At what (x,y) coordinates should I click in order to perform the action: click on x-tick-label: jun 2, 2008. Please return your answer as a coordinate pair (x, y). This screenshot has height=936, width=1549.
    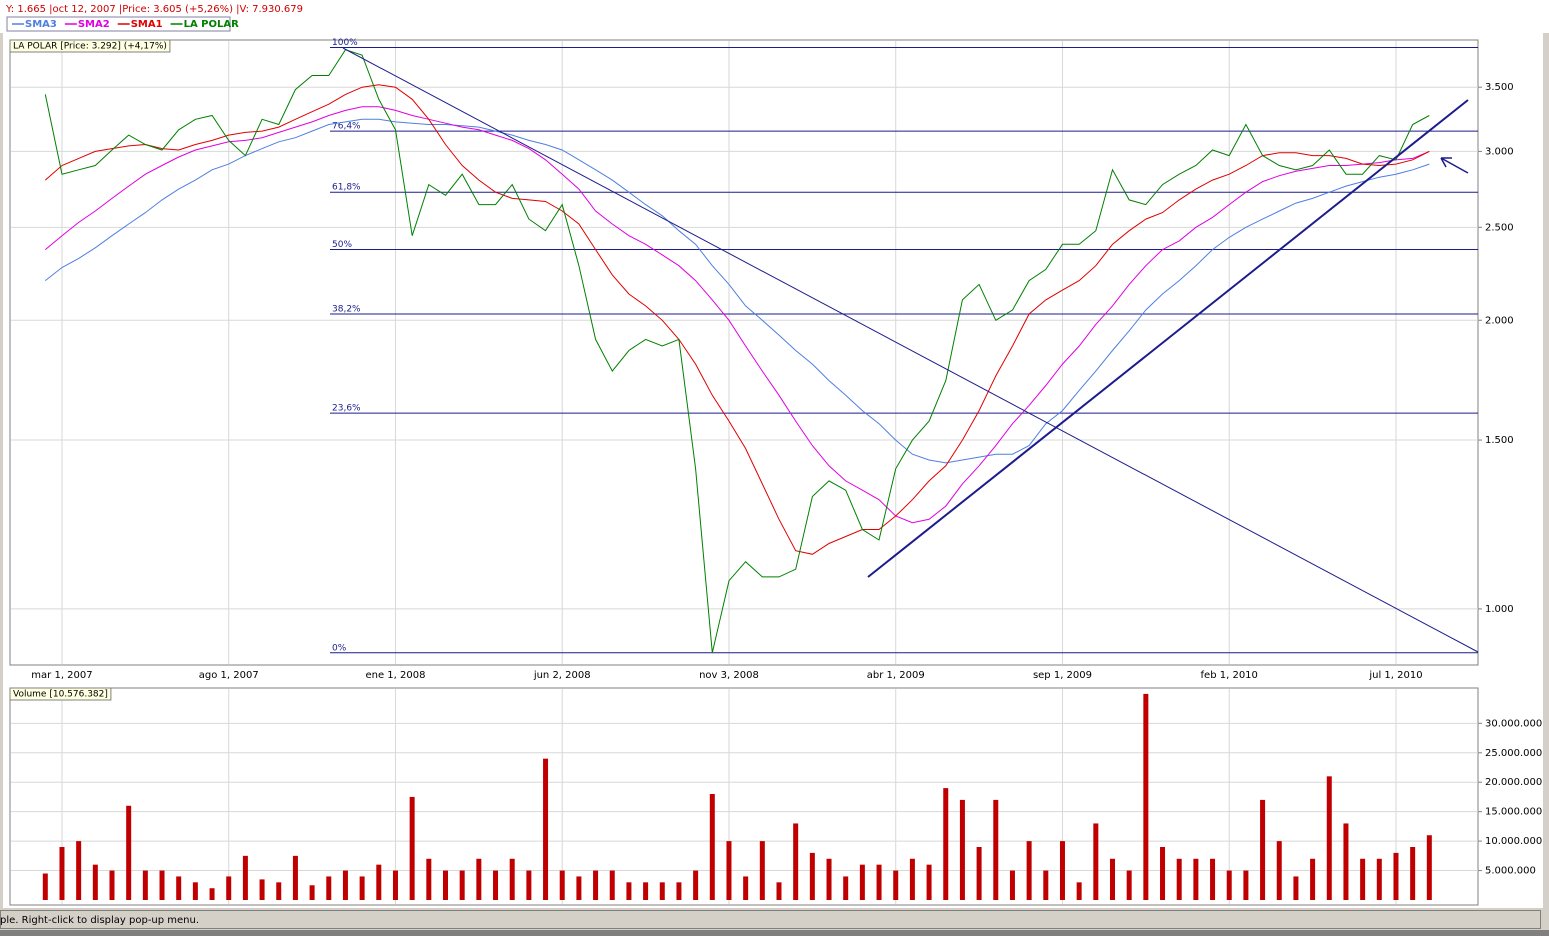
    Looking at the image, I should click on (562, 675).